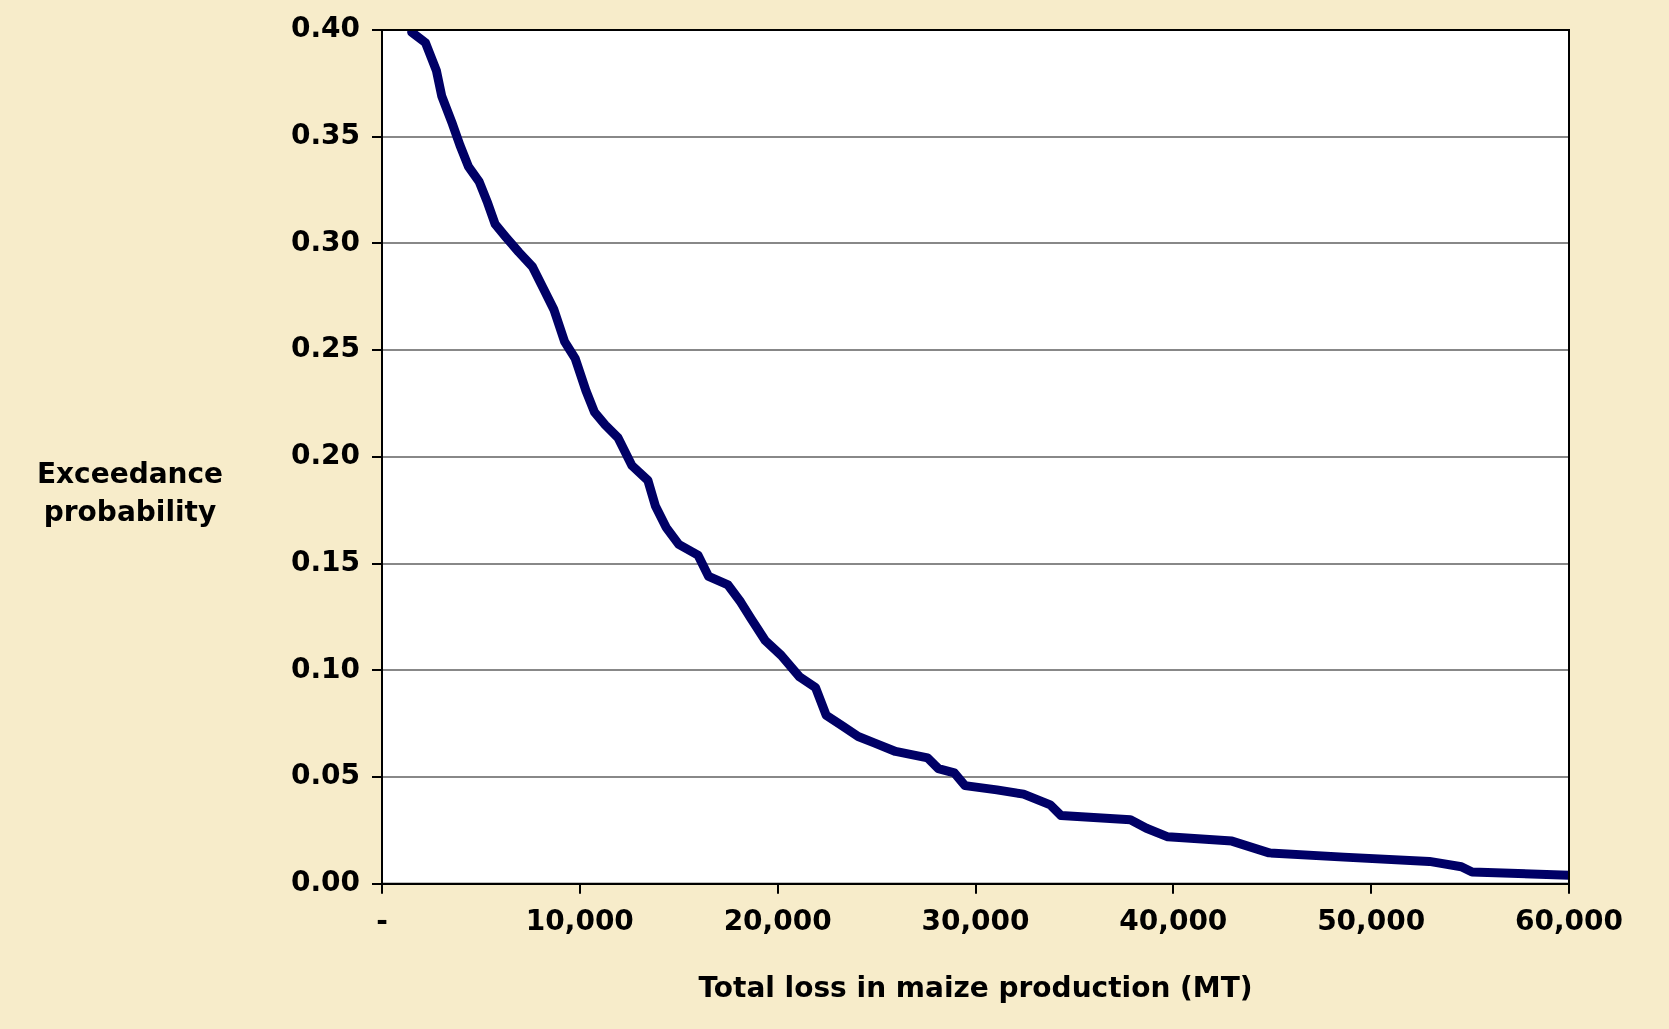 Image resolution: width=1669 pixels, height=1029 pixels. Describe the element at coordinates (325, 455) in the screenshot. I see `y-tick-label: 0.20` at that location.